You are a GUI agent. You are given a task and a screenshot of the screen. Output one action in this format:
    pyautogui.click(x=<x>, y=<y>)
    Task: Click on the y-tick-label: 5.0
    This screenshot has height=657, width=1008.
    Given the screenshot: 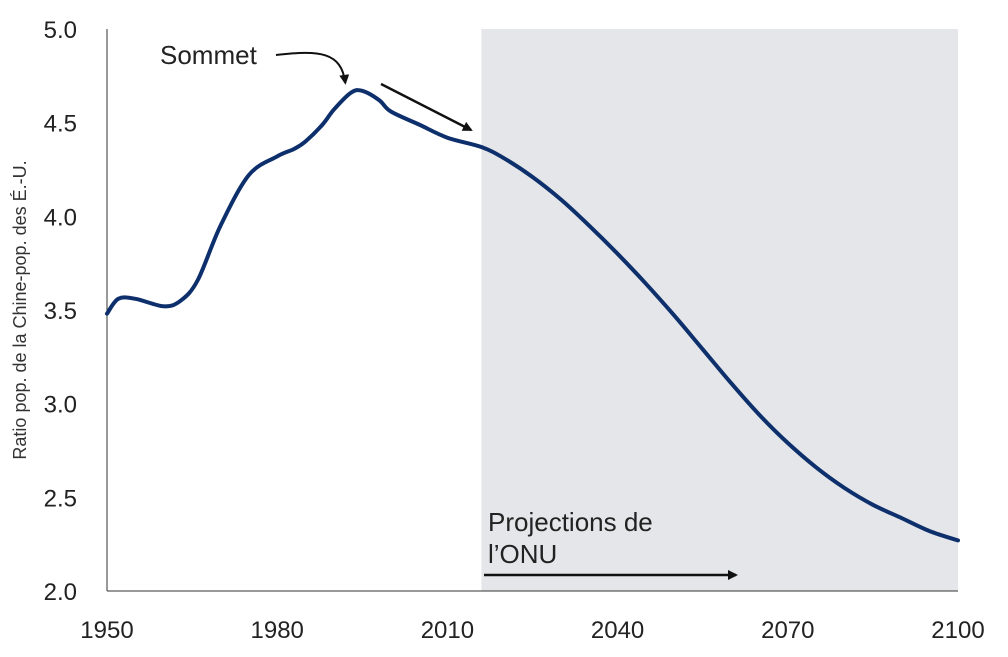 What is the action you would take?
    pyautogui.click(x=60, y=30)
    